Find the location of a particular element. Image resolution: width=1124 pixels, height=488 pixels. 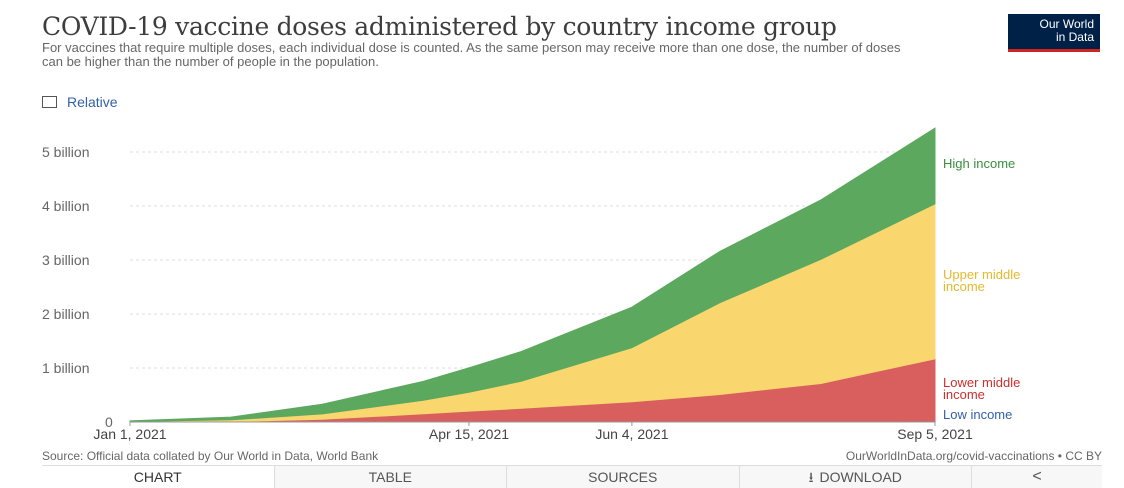

lower-middle-label: income is located at coordinates (964, 394).